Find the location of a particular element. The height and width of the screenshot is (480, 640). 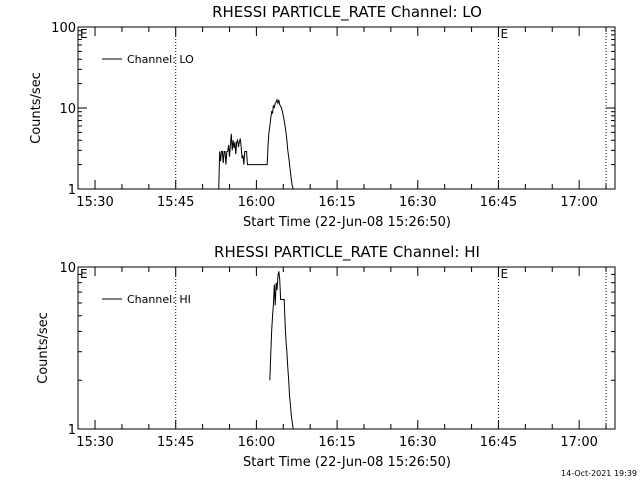

panel-lo-series-line is located at coordinates (257, 144).